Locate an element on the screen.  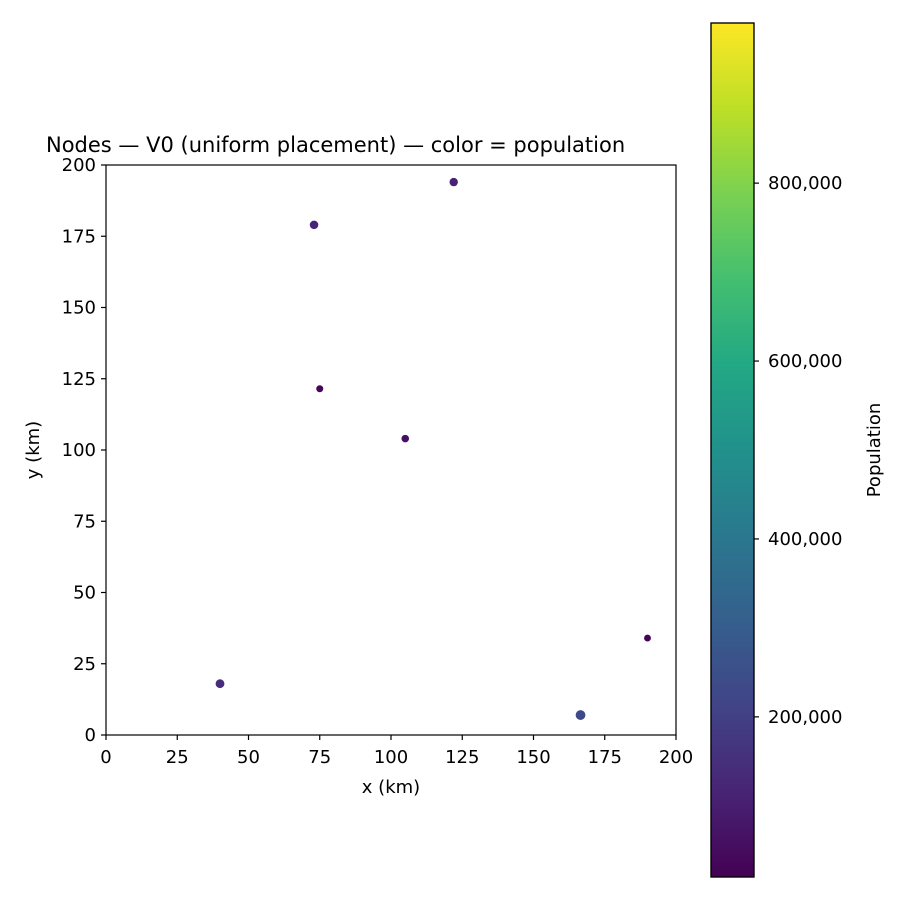
y-tick-label: 175 is located at coordinates (79, 236).